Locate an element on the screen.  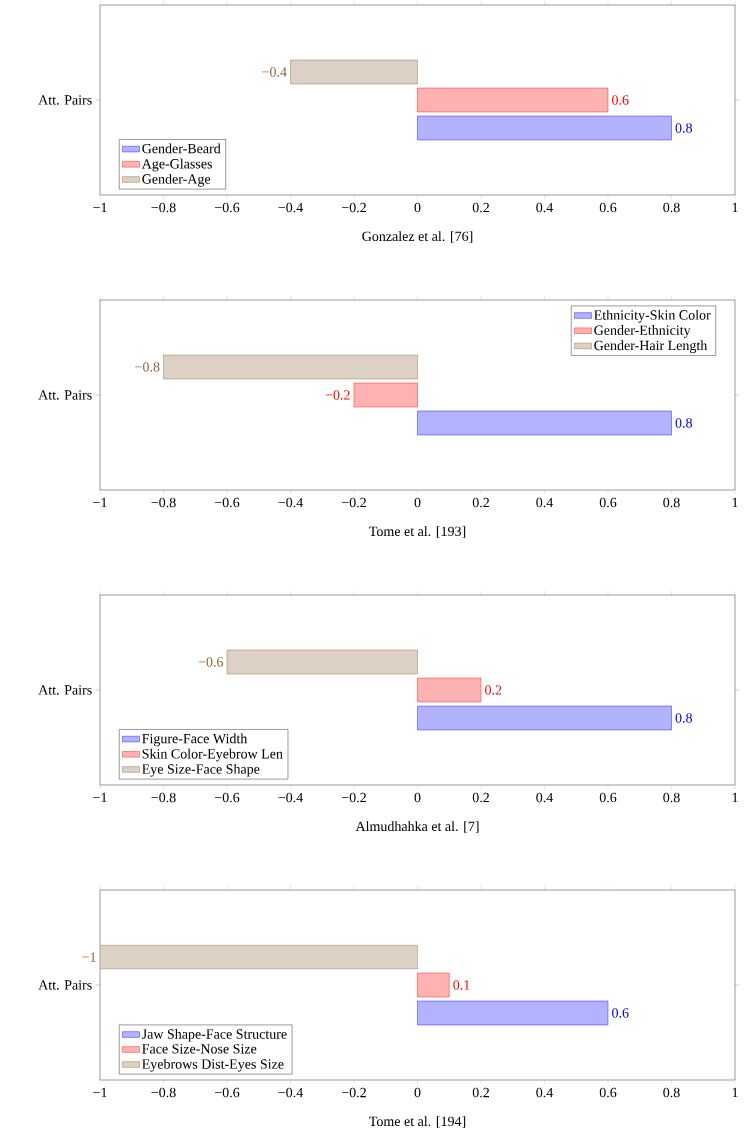
legend-label: Age-Glasses is located at coordinates (176, 165).